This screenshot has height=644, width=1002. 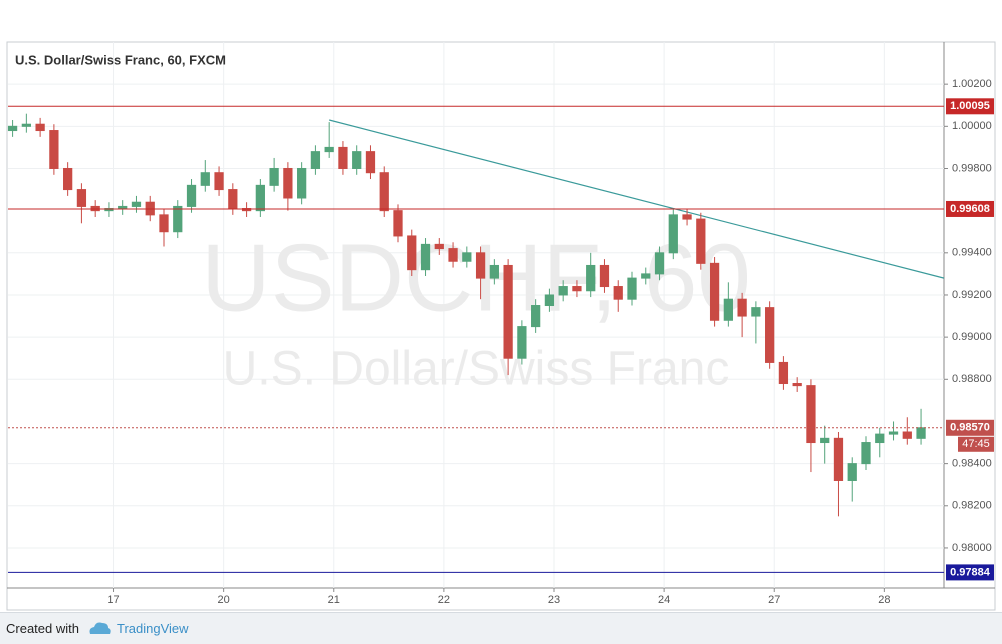 I want to click on countdown: 47:45, so click(x=976, y=444).